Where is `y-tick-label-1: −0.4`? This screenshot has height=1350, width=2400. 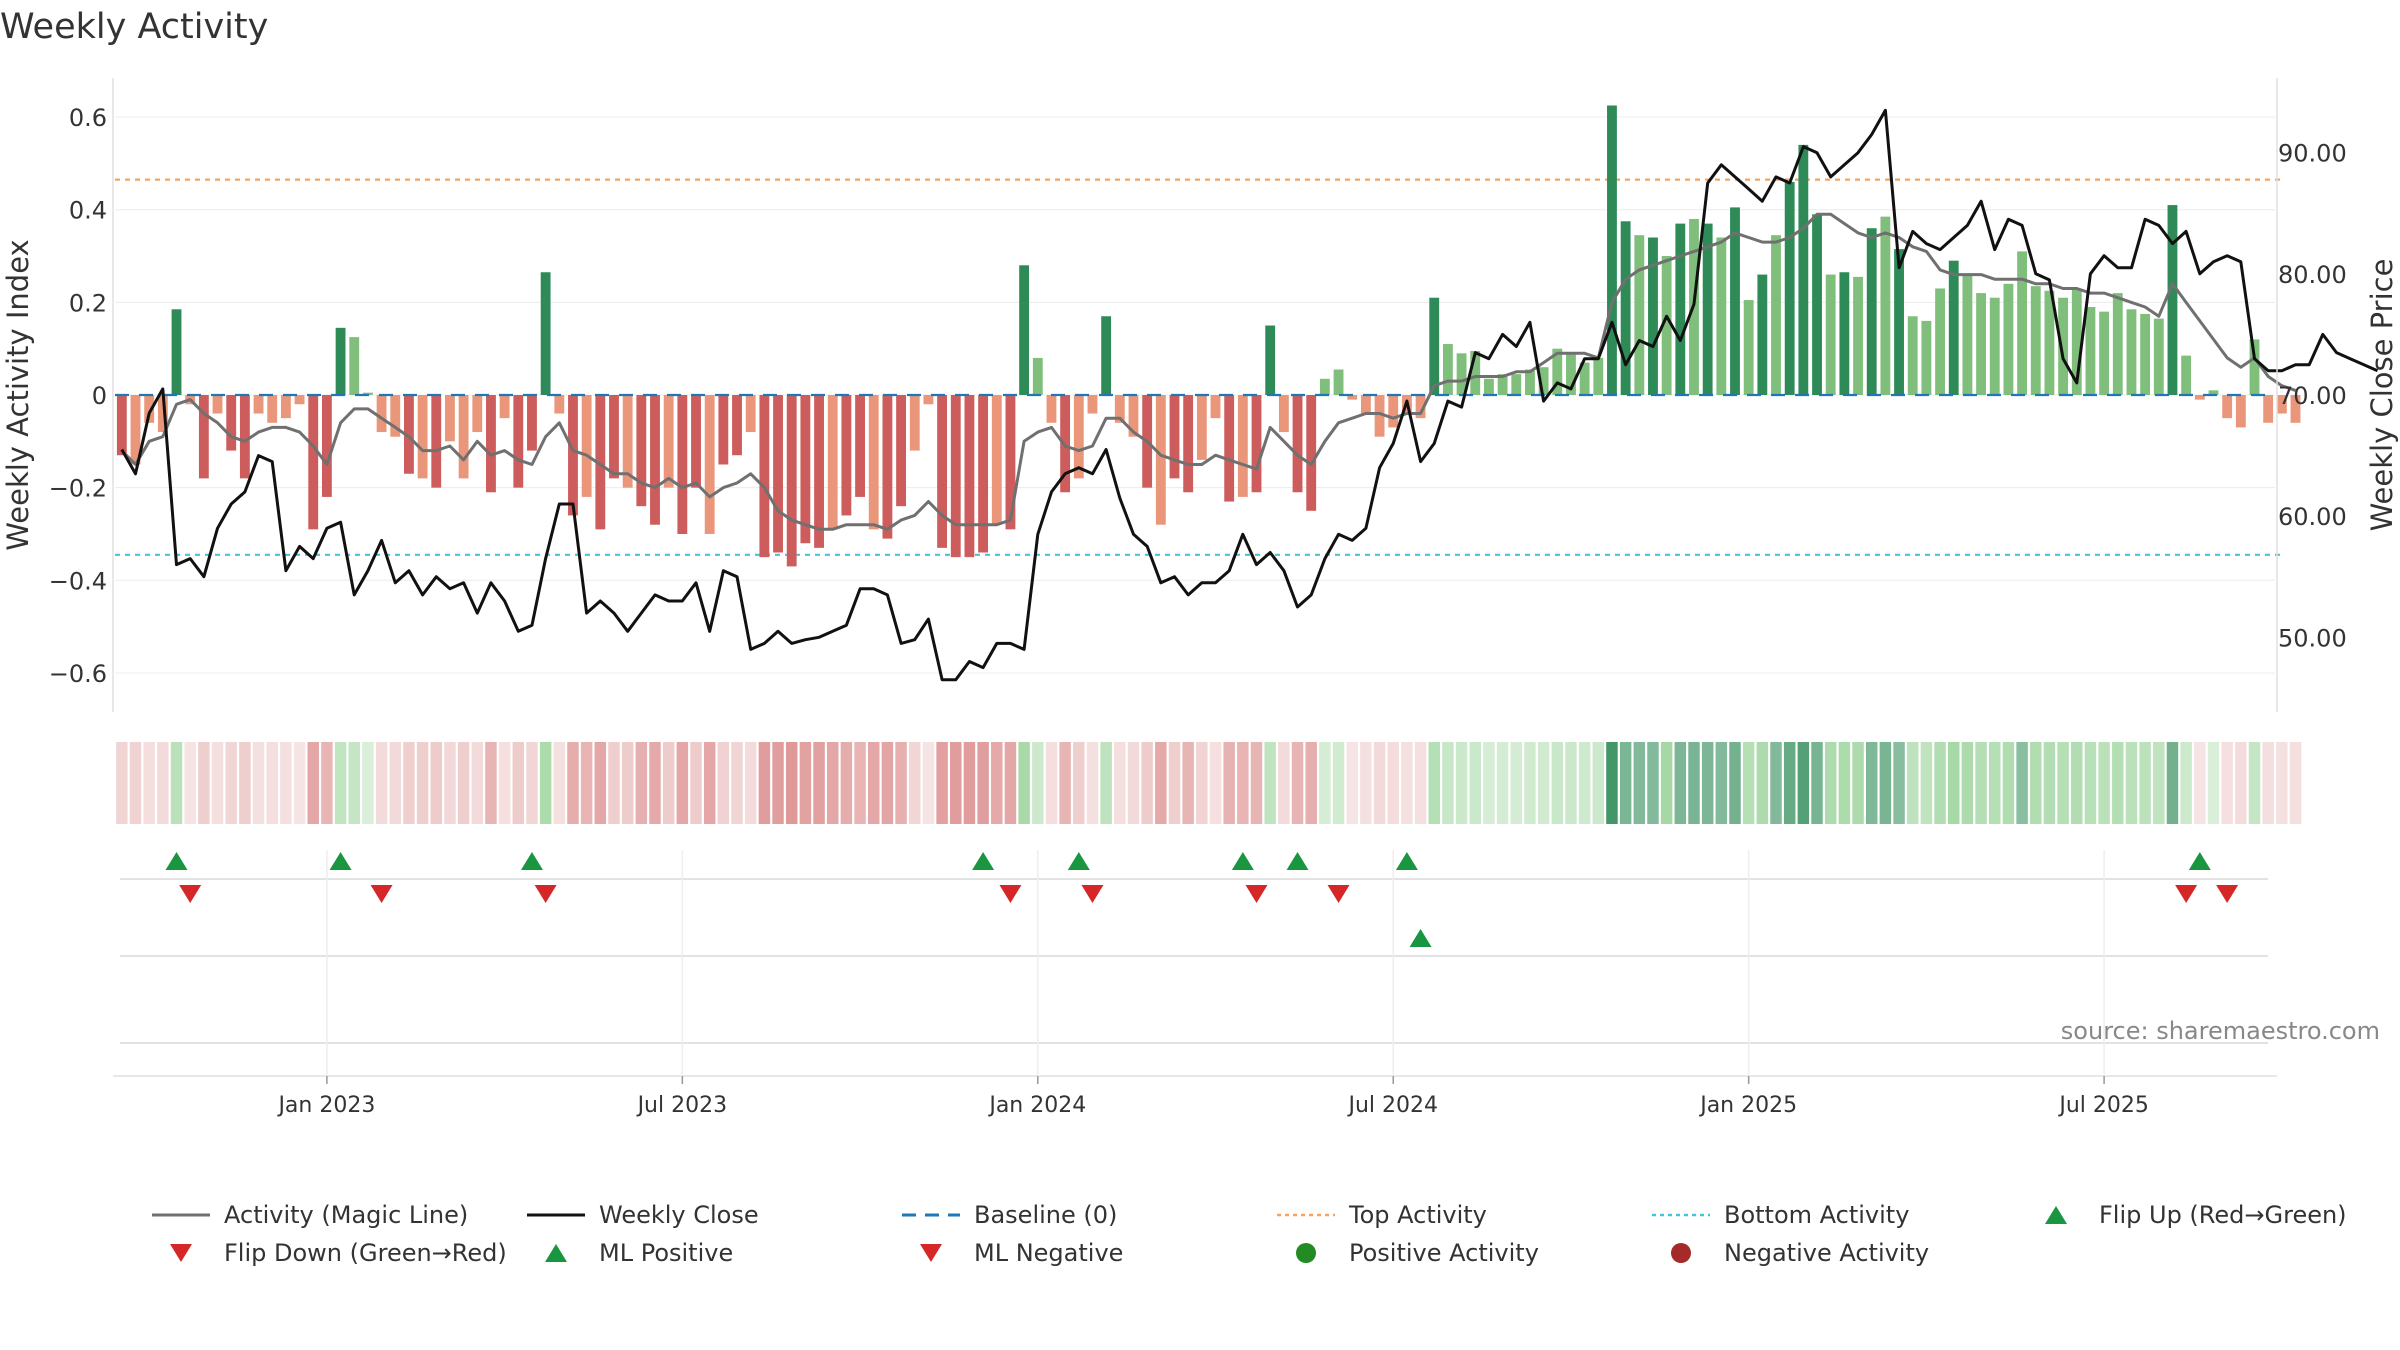
y-tick-label-1: −0.4 is located at coordinates (78, 581).